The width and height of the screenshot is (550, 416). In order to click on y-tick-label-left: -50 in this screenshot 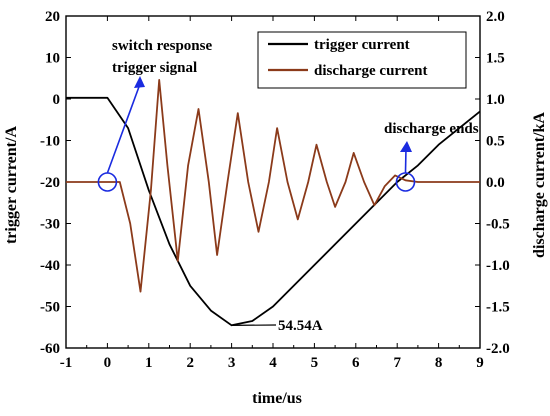, I will do `click(50, 308)`.